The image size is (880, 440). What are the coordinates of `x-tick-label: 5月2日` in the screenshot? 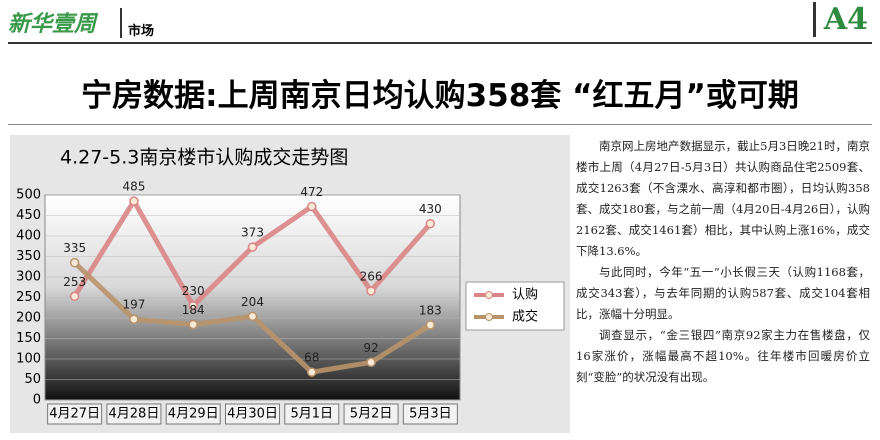 It's located at (371, 414).